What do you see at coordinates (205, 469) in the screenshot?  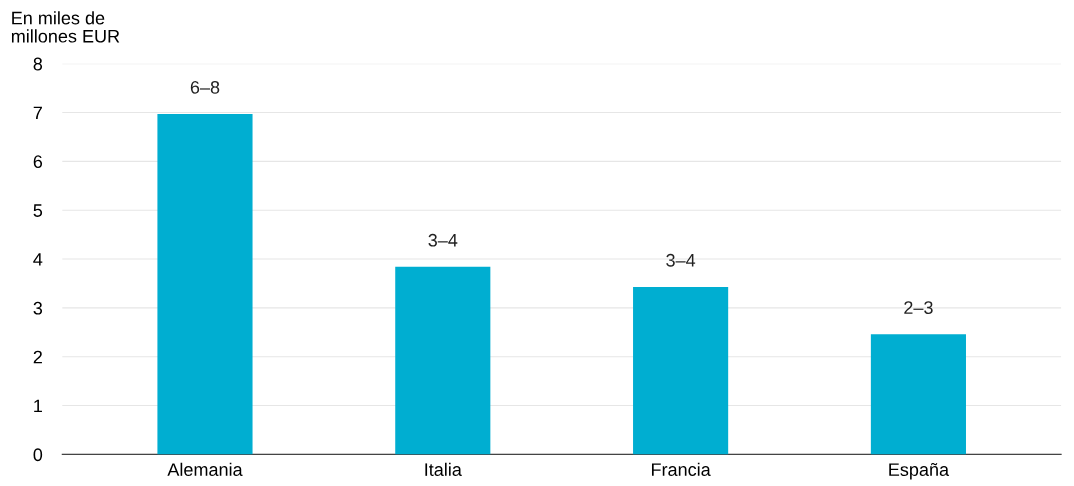 I see `x-tick-label: Alemania` at bounding box center [205, 469].